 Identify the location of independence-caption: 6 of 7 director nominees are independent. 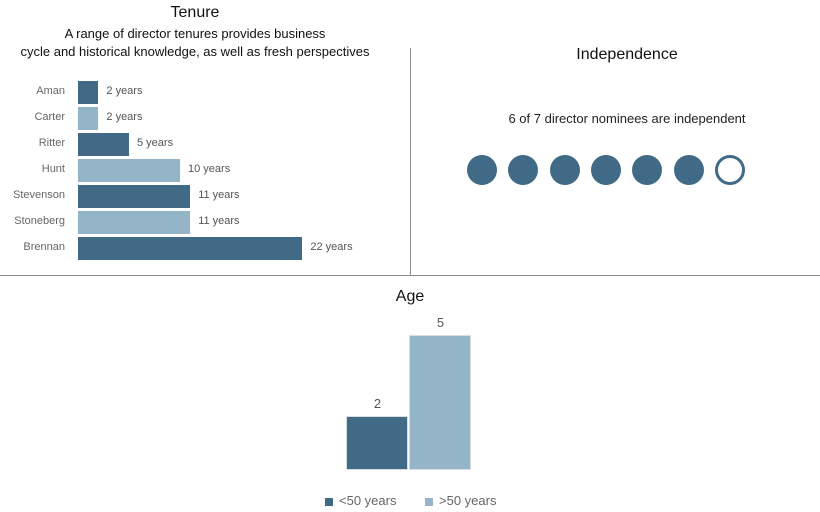
(627, 118).